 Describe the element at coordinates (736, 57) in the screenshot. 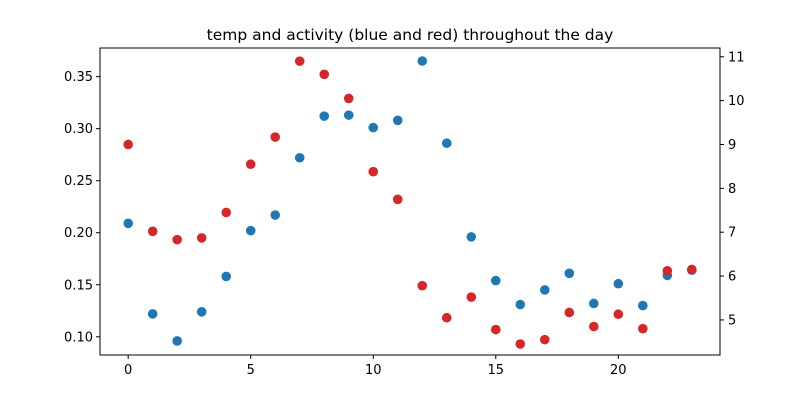

I see `y2-tick-label: 11` at that location.